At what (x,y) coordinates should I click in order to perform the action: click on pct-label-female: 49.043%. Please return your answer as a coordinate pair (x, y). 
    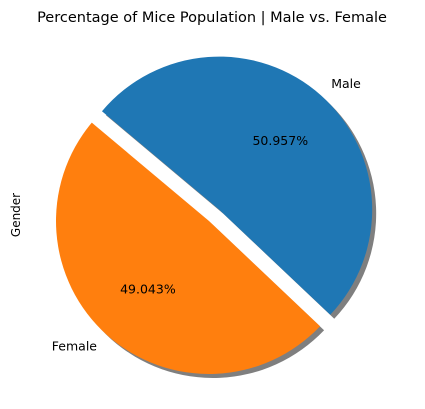
    Looking at the image, I should click on (148, 289).